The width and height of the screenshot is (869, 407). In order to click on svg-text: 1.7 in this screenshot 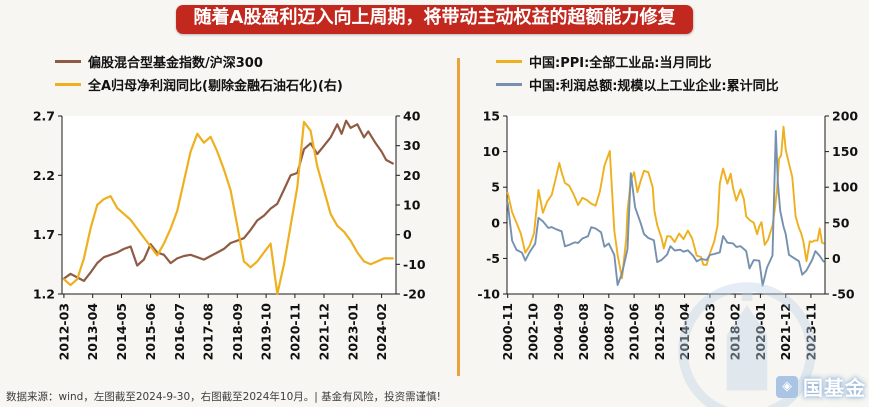, I will do `click(44, 234)`.